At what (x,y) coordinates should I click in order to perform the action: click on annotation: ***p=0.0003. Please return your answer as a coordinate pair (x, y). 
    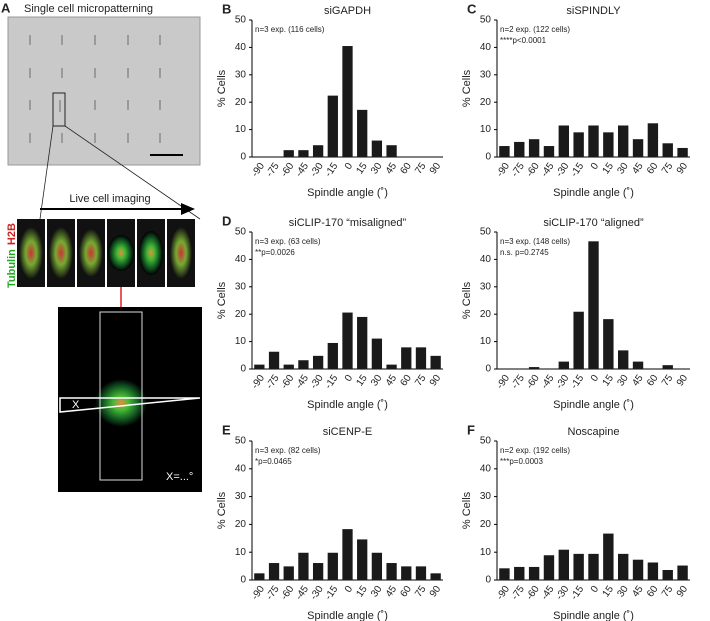
    Looking at the image, I should click on (521, 461).